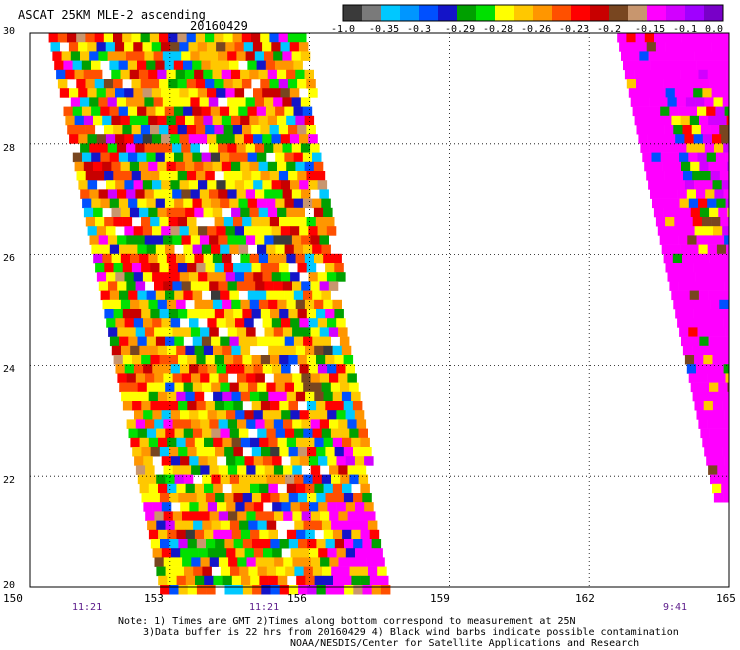  I want to click on map-date: 20160429, so click(219, 26).